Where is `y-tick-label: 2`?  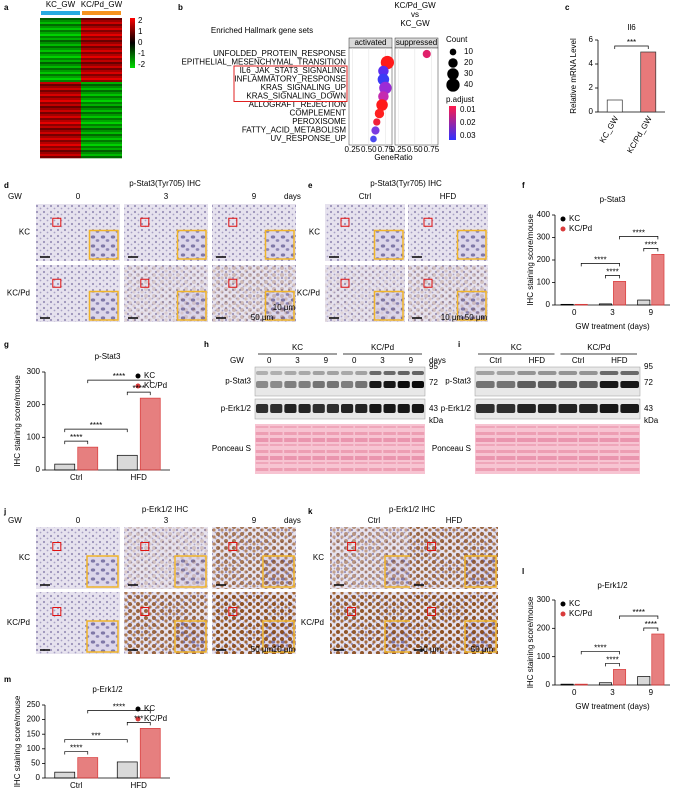 y-tick-label: 2 is located at coordinates (591, 87).